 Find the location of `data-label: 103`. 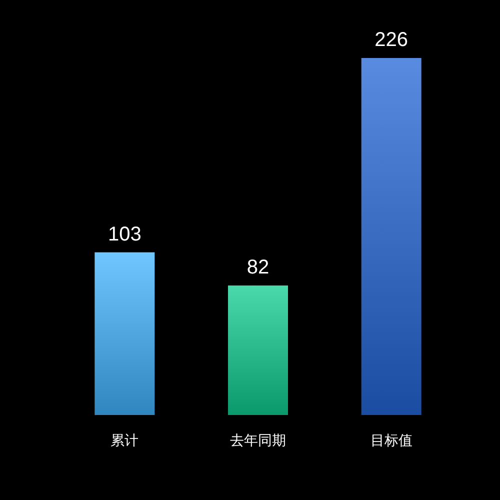

data-label: 103 is located at coordinates (125, 234).